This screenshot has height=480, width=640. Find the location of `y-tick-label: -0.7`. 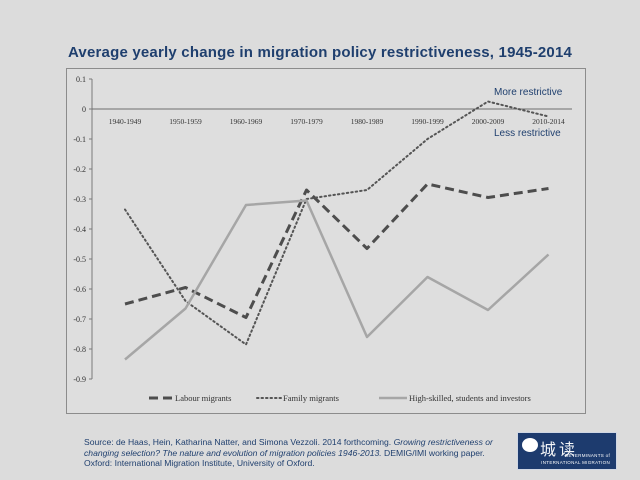

y-tick-label: -0.7 is located at coordinates (79, 319).